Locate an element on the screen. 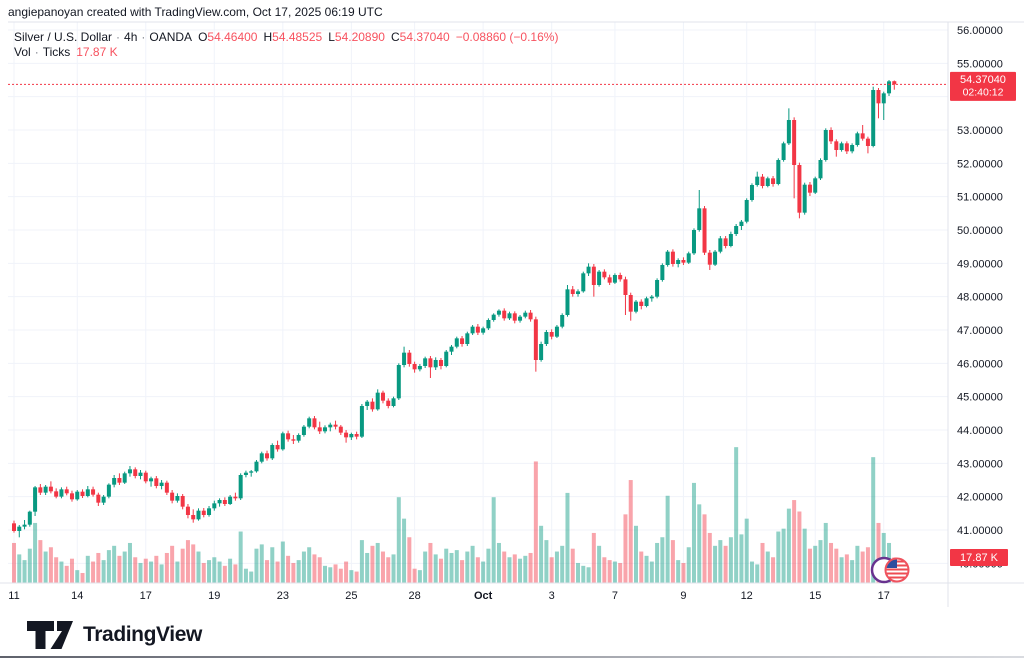 The width and height of the screenshot is (1024, 665). time-axis: 11 14 17 19 23 25 28 Oct 3 7 9 12 15 17 is located at coordinates (449, 596).